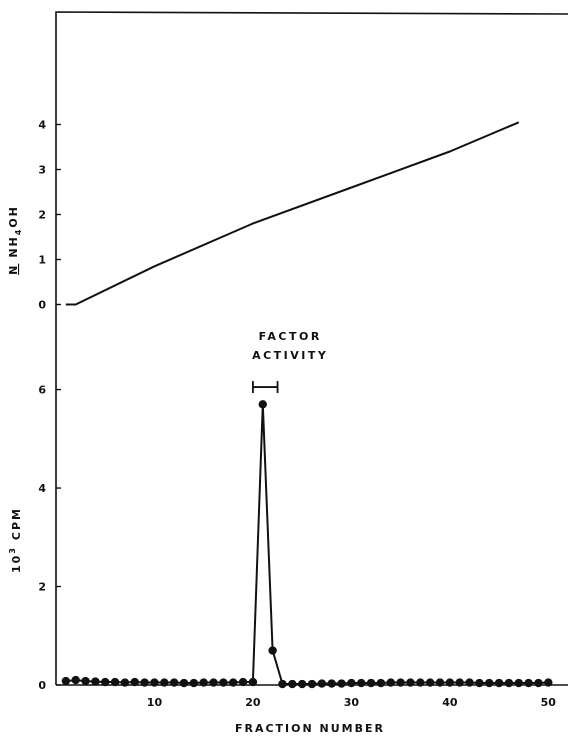 The width and height of the screenshot is (570, 740). Describe the element at coordinates (42, 488) in the screenshot. I see `bottom-y-tick-label-4: 4` at that location.